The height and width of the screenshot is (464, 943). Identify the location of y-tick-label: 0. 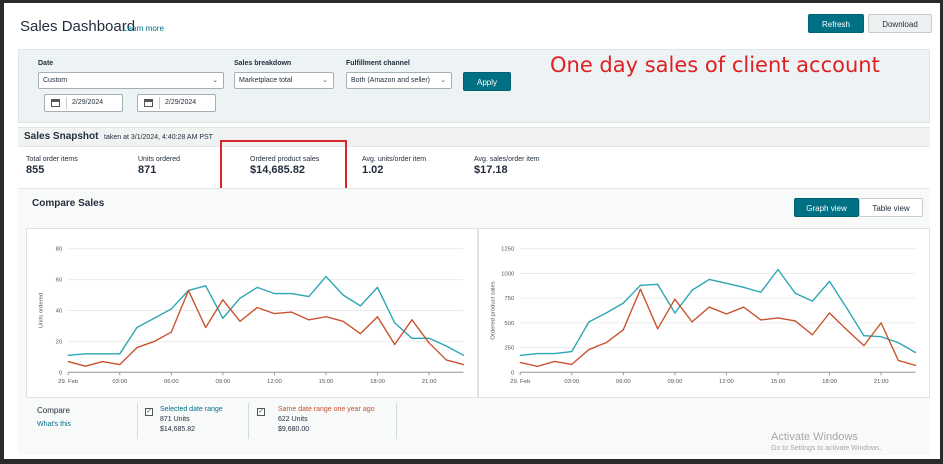
(61, 373).